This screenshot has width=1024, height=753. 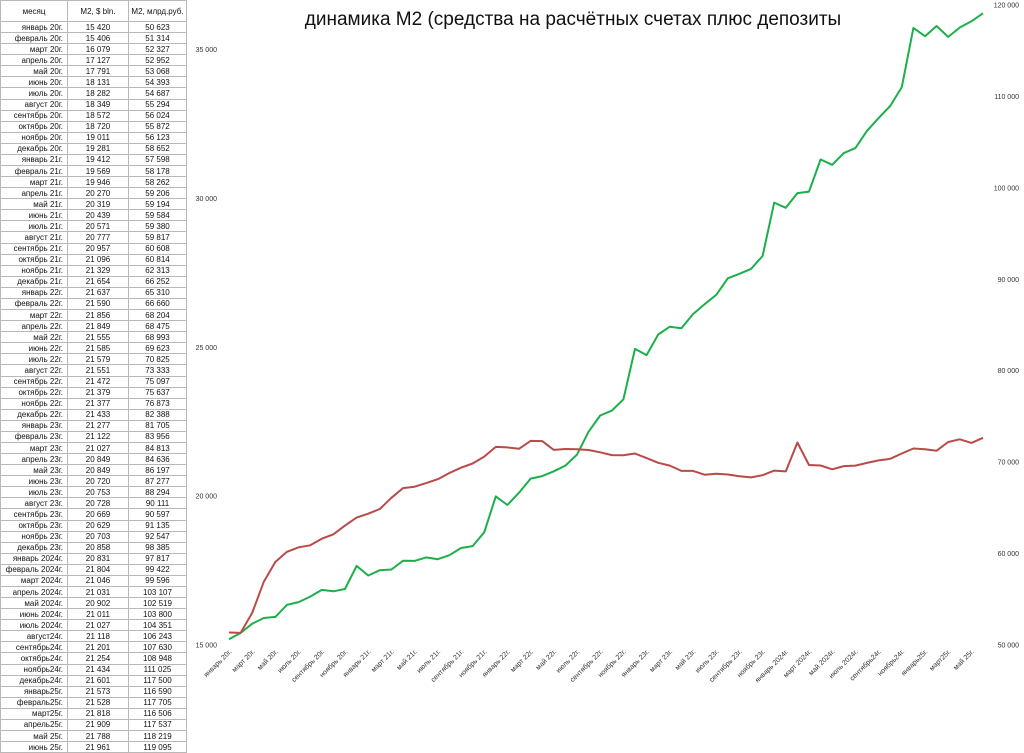 What do you see at coordinates (157, 270) in the screenshot?
I see `cell-m2-rub: 62 313` at bounding box center [157, 270].